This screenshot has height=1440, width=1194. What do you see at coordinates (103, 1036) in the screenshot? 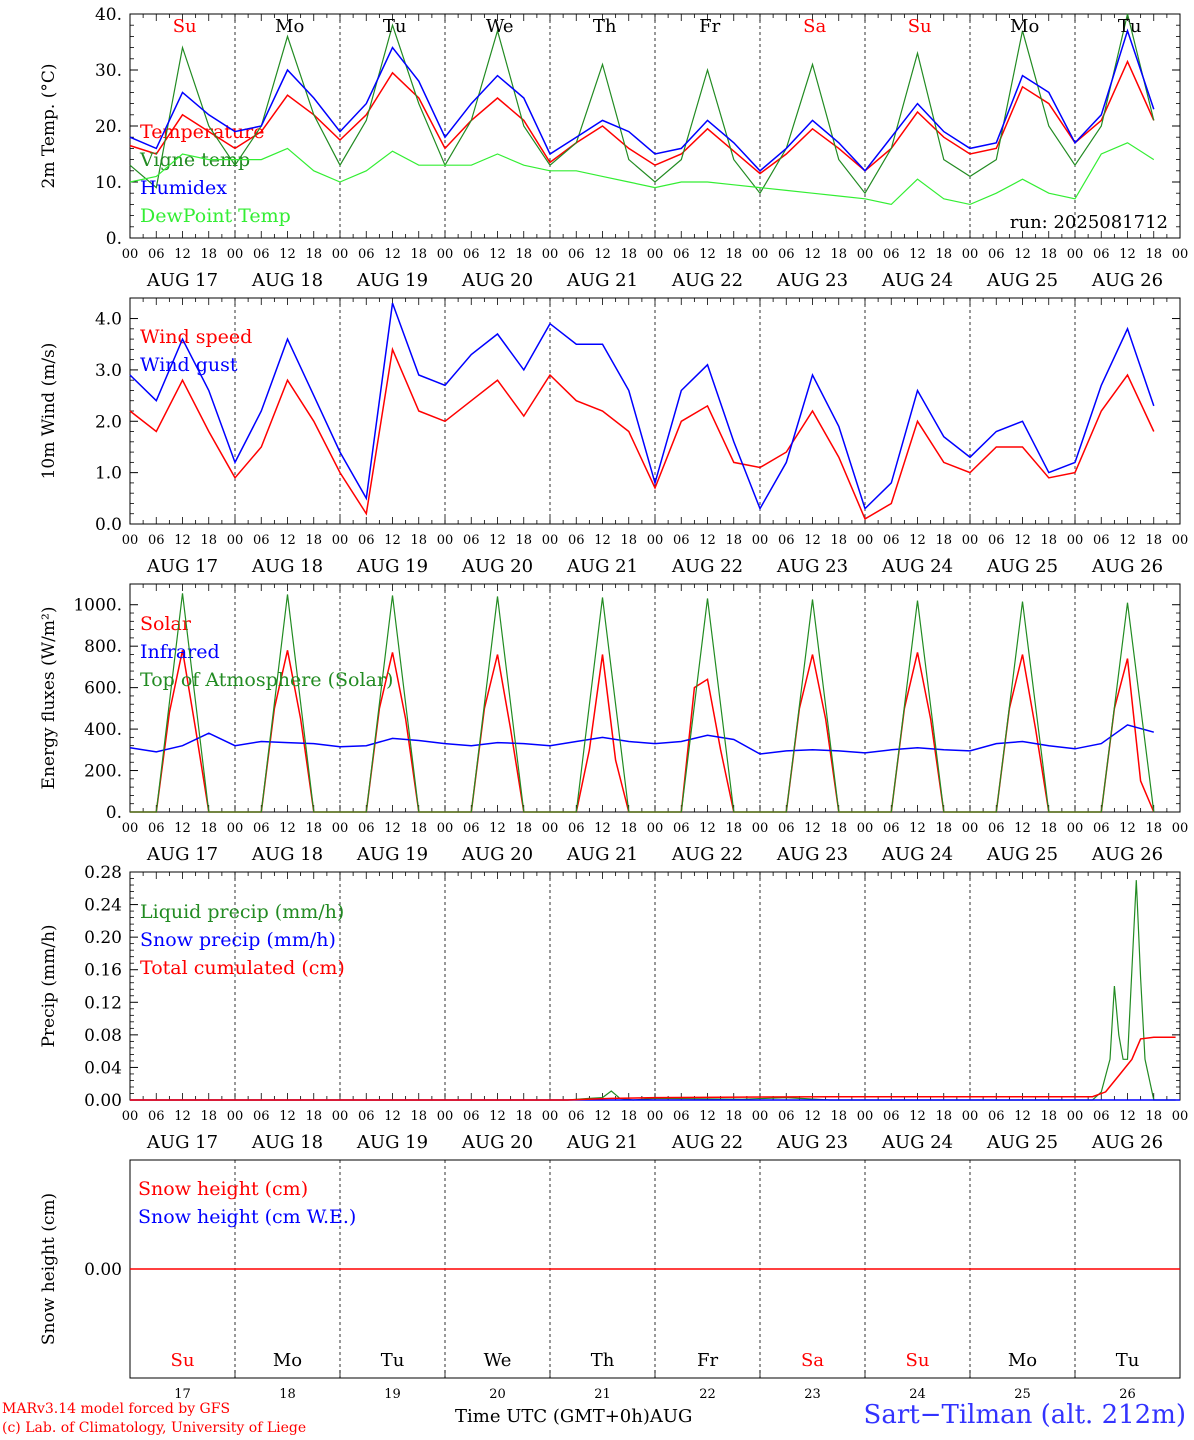
I see `y-tick-label: 0.08` at bounding box center [103, 1036].